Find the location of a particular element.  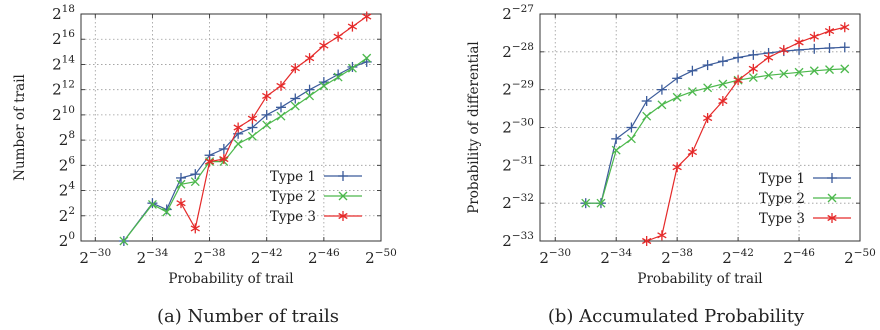

legend: Type 1 Type 2 Type 3 is located at coordinates (805, 199).